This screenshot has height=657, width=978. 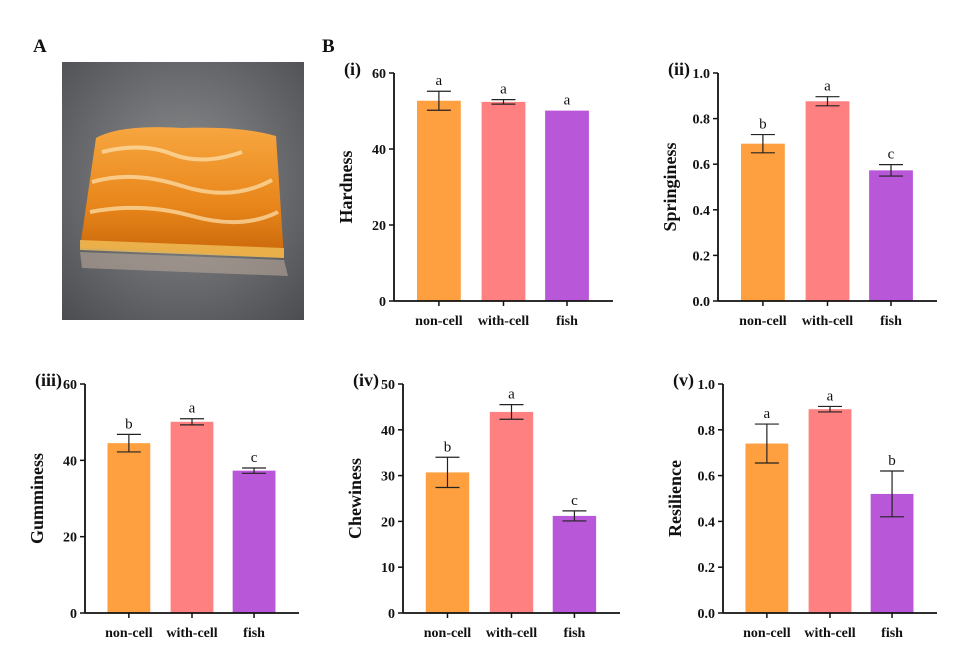 What do you see at coordinates (355, 498) in the screenshot?
I see `y-axis-label: Chewiness` at bounding box center [355, 498].